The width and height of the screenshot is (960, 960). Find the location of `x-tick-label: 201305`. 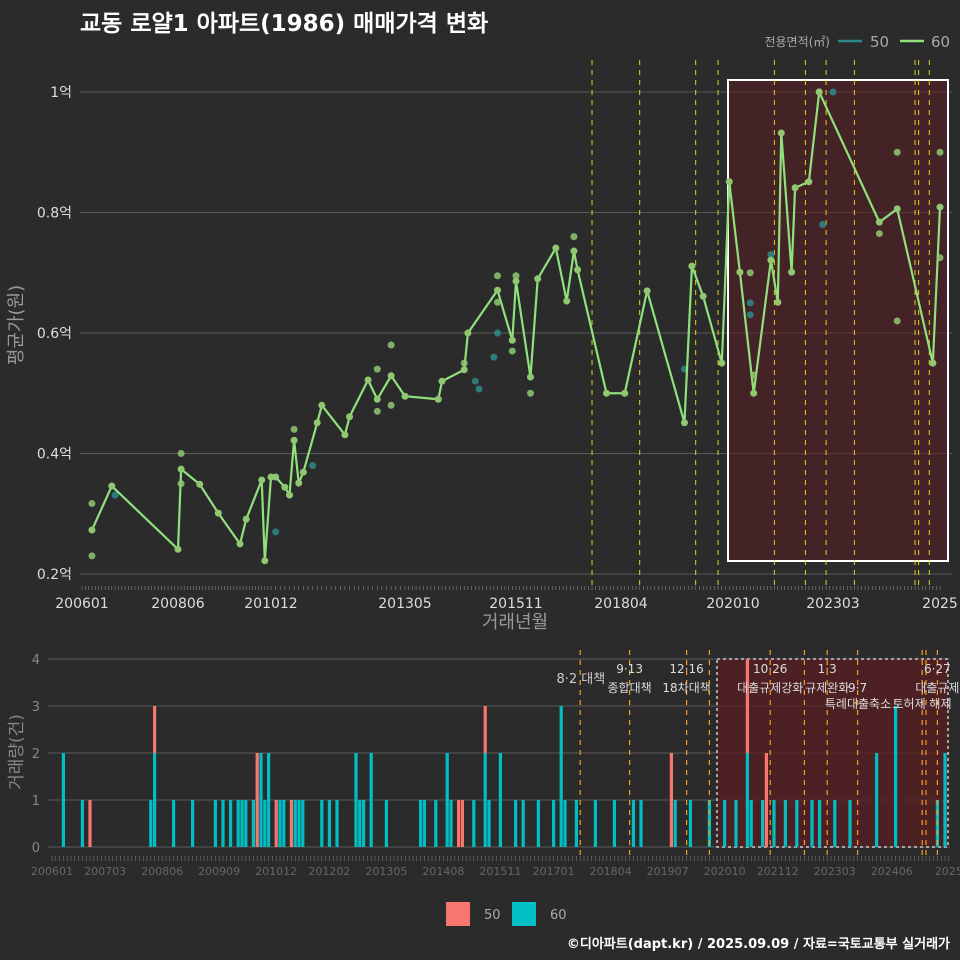

x-tick-label: 201305 is located at coordinates (404, 604).